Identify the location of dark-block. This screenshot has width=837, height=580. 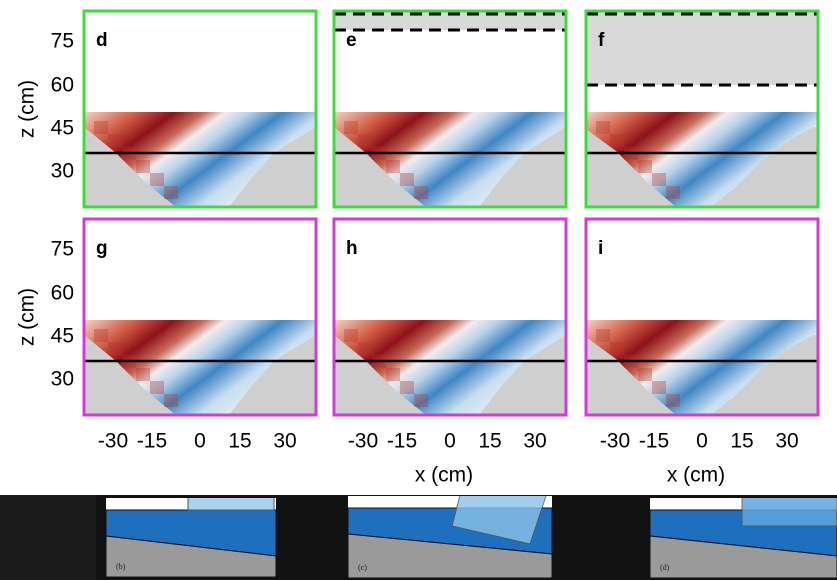
(48, 537).